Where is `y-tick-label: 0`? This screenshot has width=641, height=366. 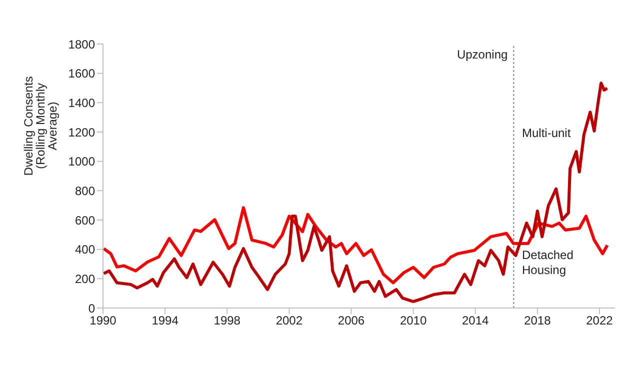
y-tick-label: 0 is located at coordinates (92, 308).